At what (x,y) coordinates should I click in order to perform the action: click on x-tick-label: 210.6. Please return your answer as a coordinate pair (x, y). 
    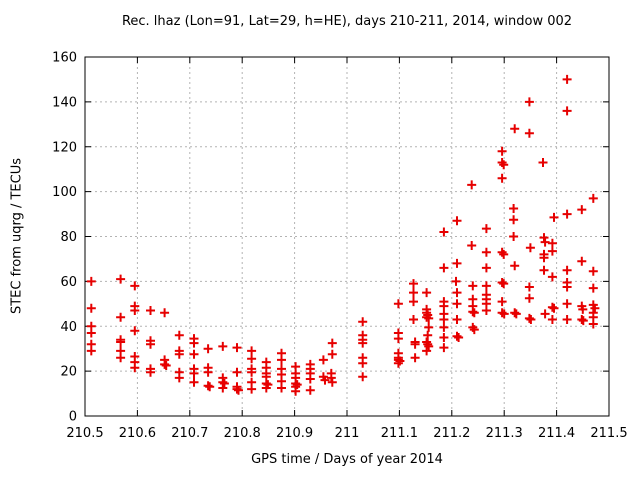
    Looking at the image, I should click on (137, 433).